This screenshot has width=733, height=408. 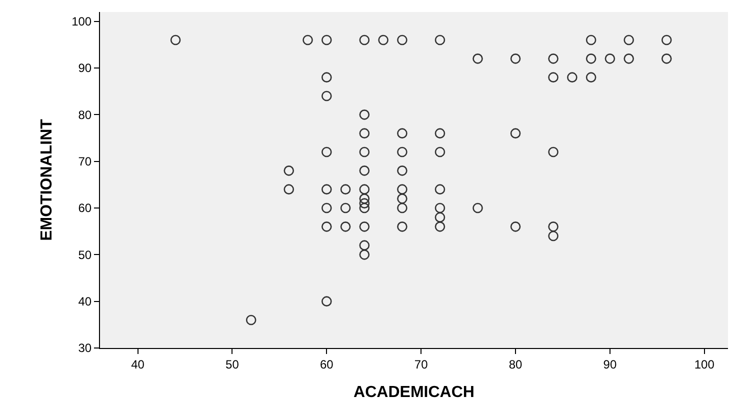 What do you see at coordinates (515, 364) in the screenshot?
I see `x-tick-label: 80` at bounding box center [515, 364].